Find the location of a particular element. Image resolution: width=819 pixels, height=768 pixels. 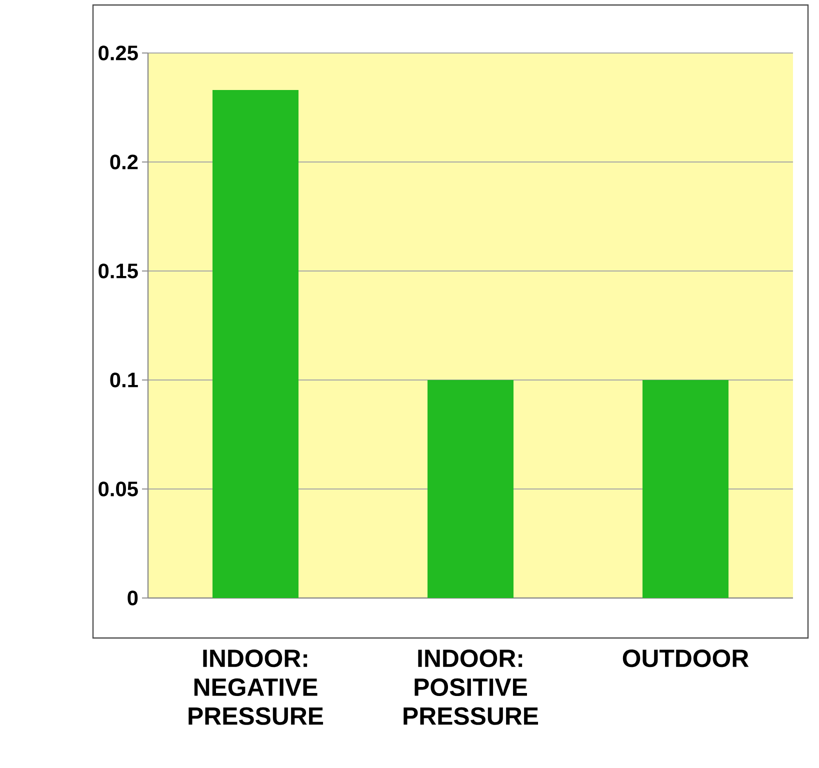

y-tick-label: 0.25 is located at coordinates (118, 53).